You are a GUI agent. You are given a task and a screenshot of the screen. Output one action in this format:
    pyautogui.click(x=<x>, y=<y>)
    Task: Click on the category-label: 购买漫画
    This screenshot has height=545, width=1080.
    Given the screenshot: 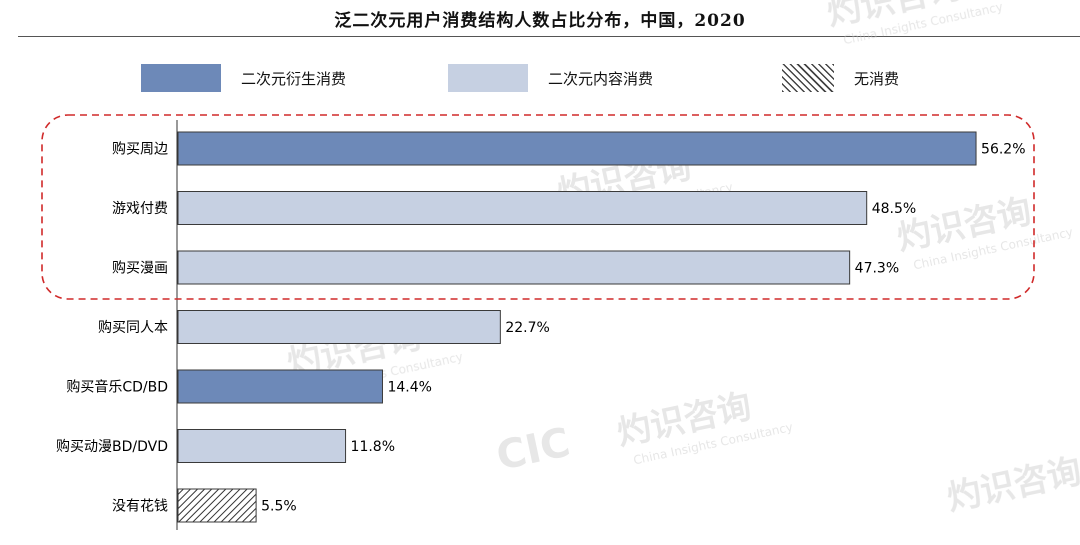 What is the action you would take?
    pyautogui.click(x=140, y=269)
    